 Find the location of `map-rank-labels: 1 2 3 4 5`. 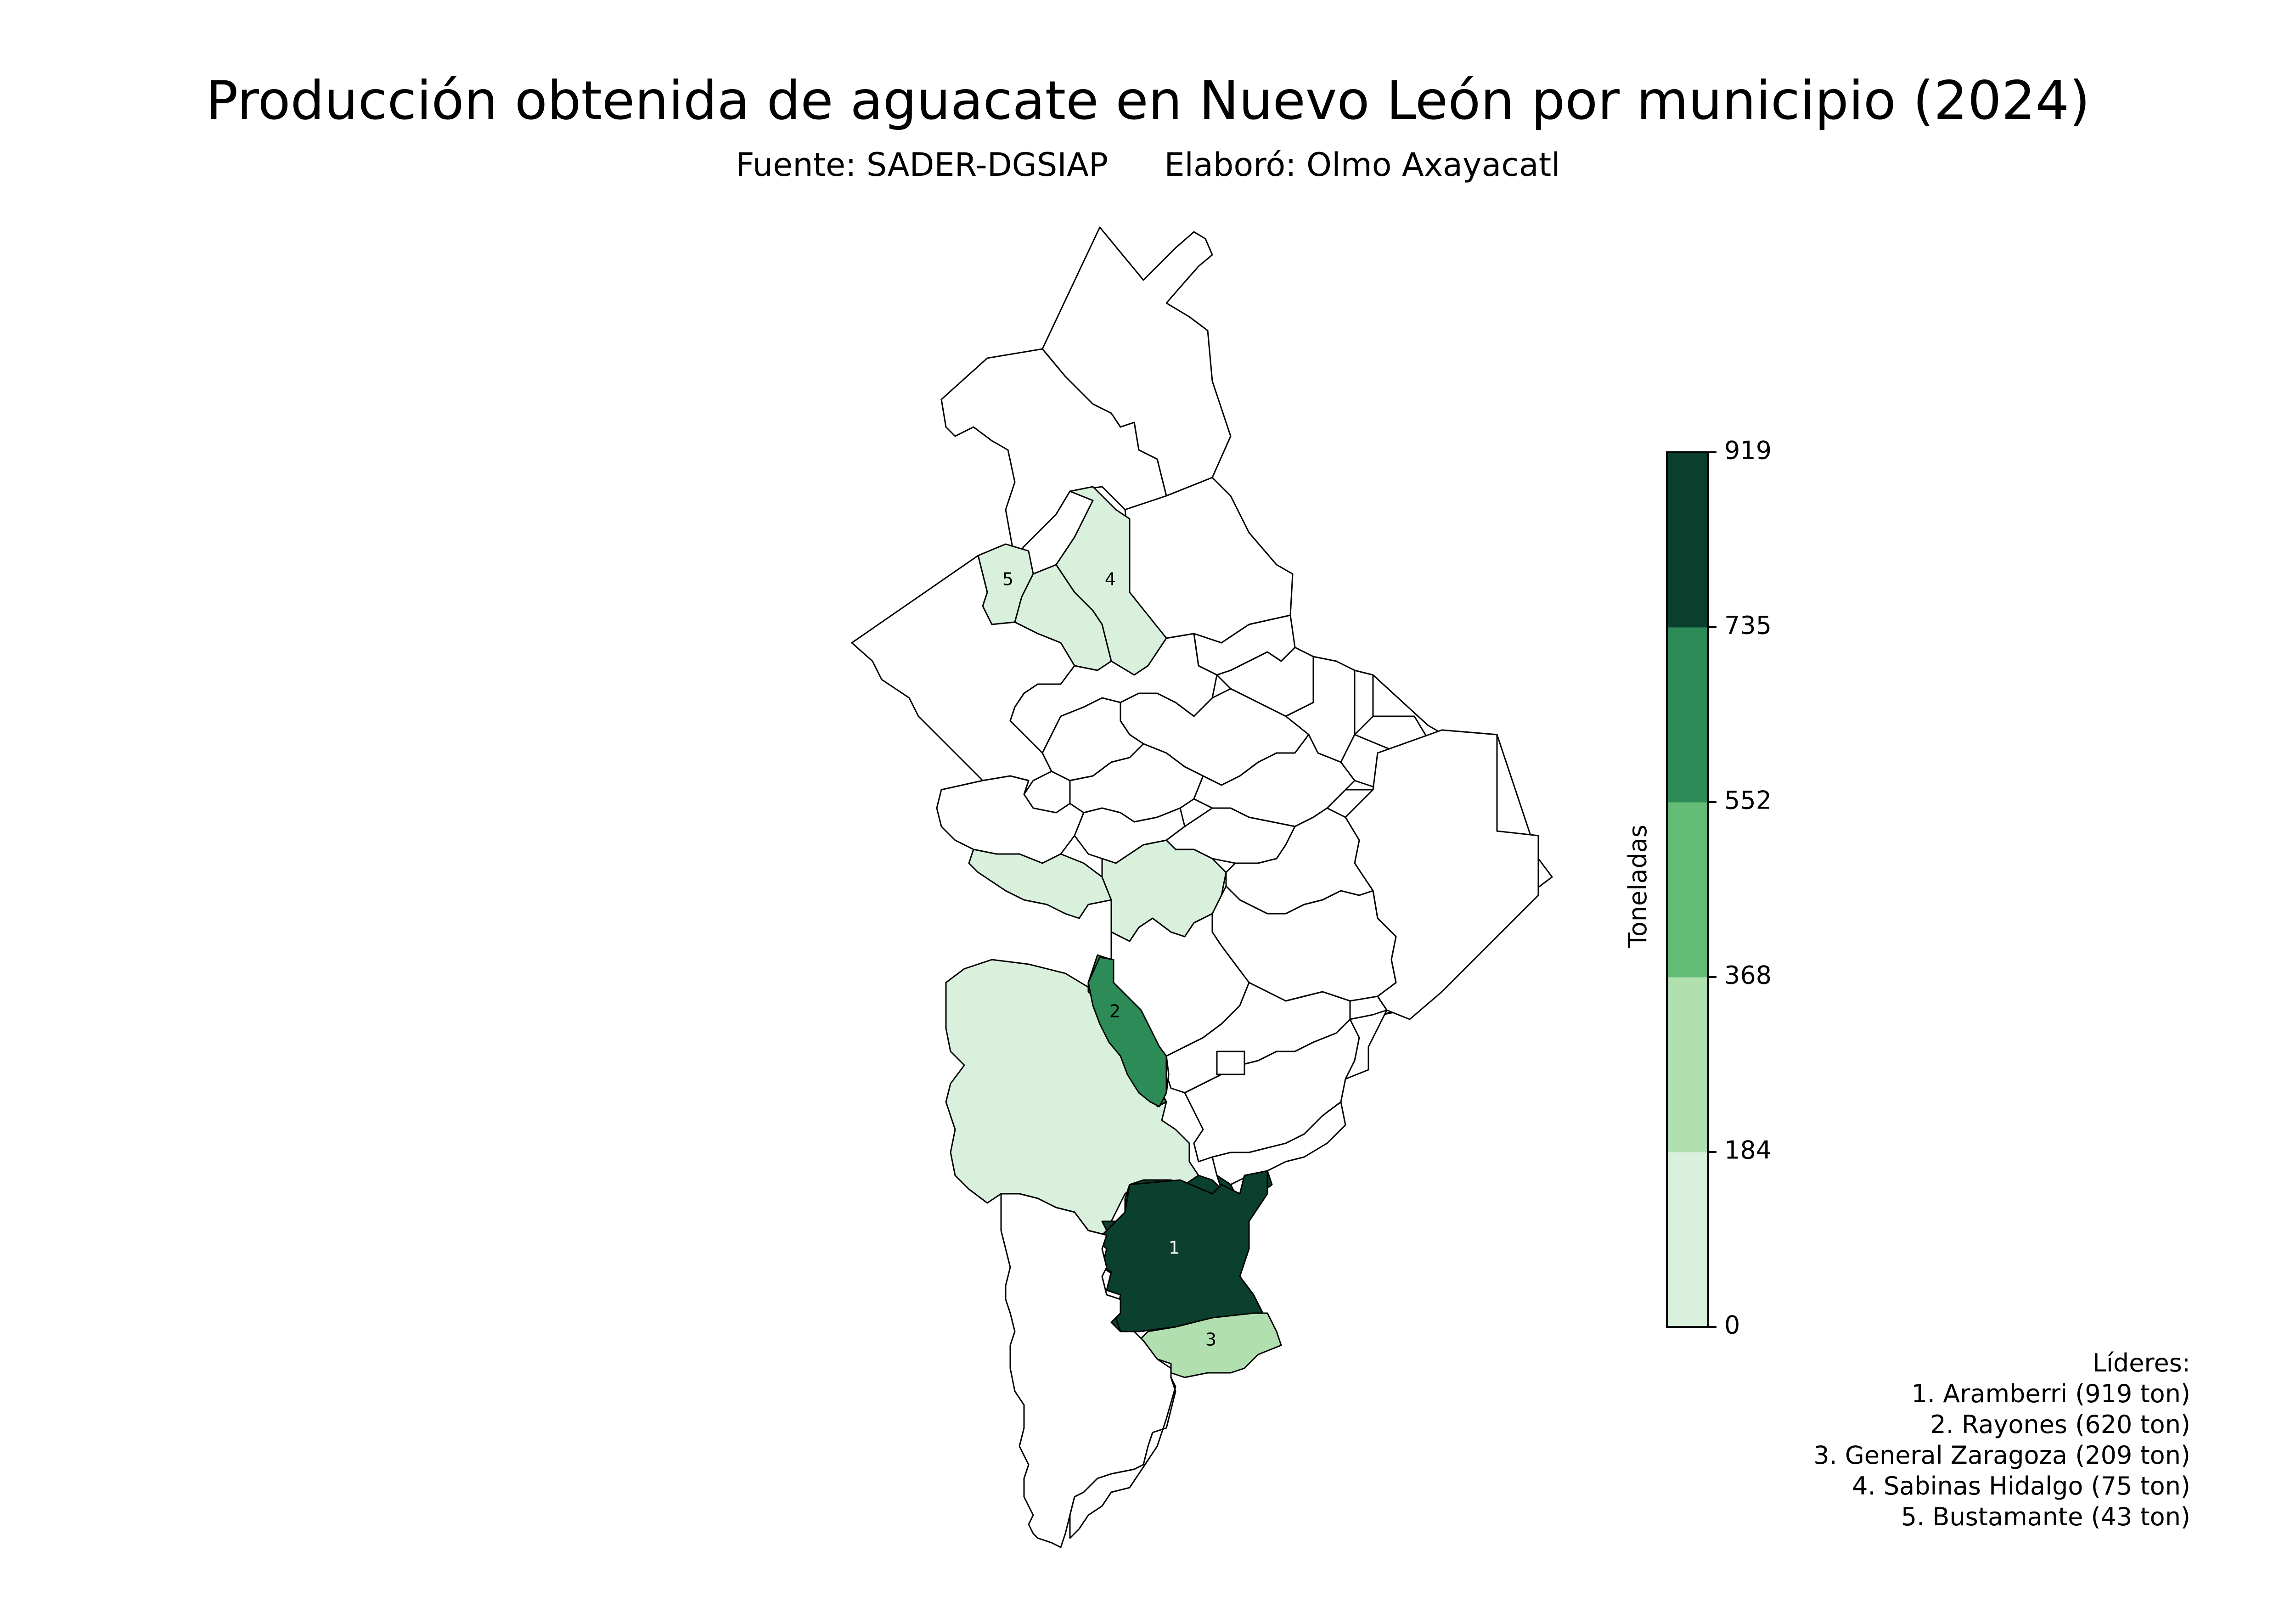

map-rank-labels: 1 2 3 4 5 is located at coordinates (1109, 959).